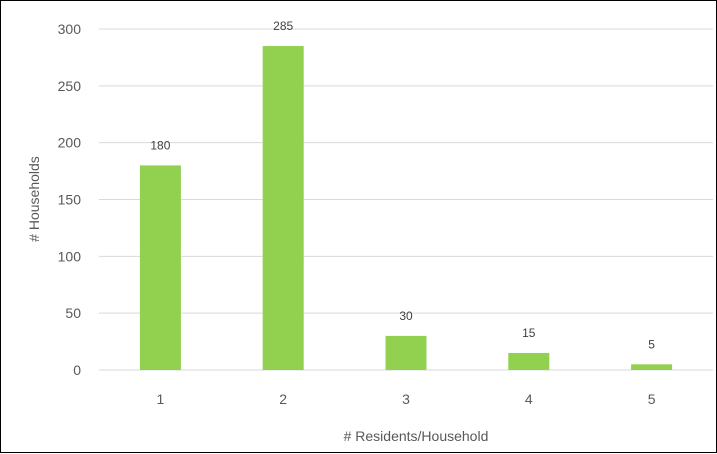 The height and width of the screenshot is (454, 717). What do you see at coordinates (651, 344) in the screenshot?
I see `data-label: 5` at bounding box center [651, 344].